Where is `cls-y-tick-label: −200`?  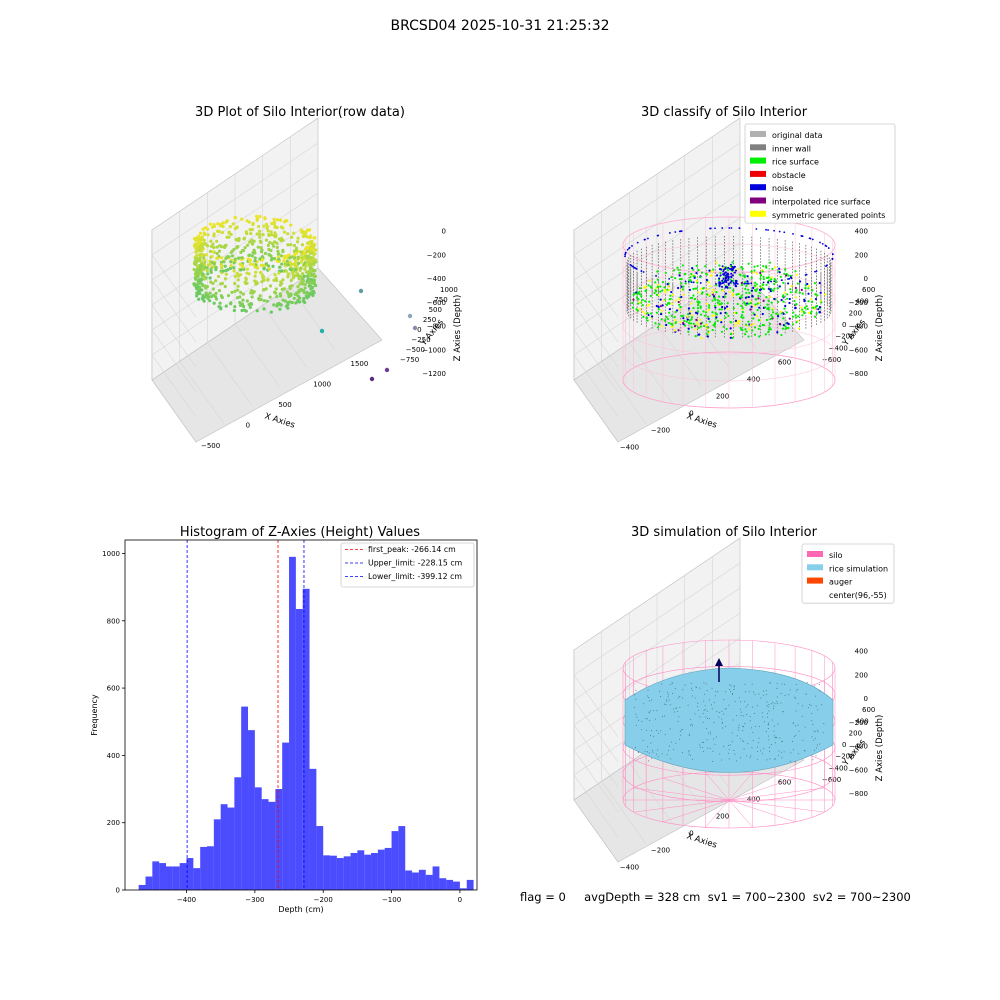
cls-y-tick-label: −200 is located at coordinates (844, 337).